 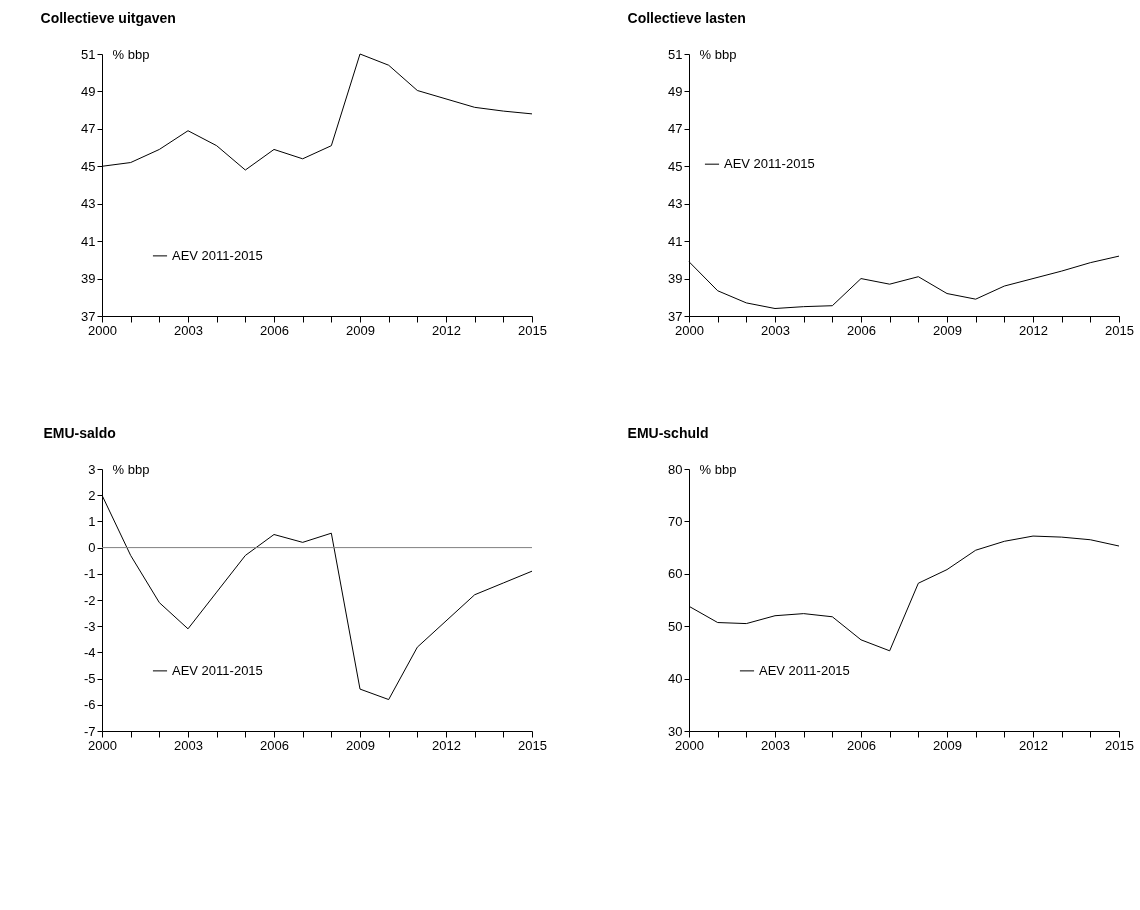 I want to click on chart-title: EMU-saldo, so click(x=79, y=433).